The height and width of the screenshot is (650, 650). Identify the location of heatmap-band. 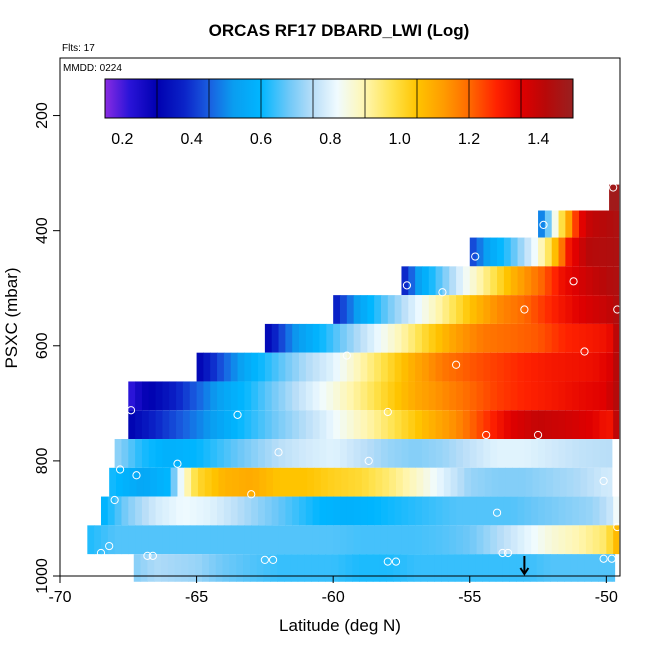
(374, 568).